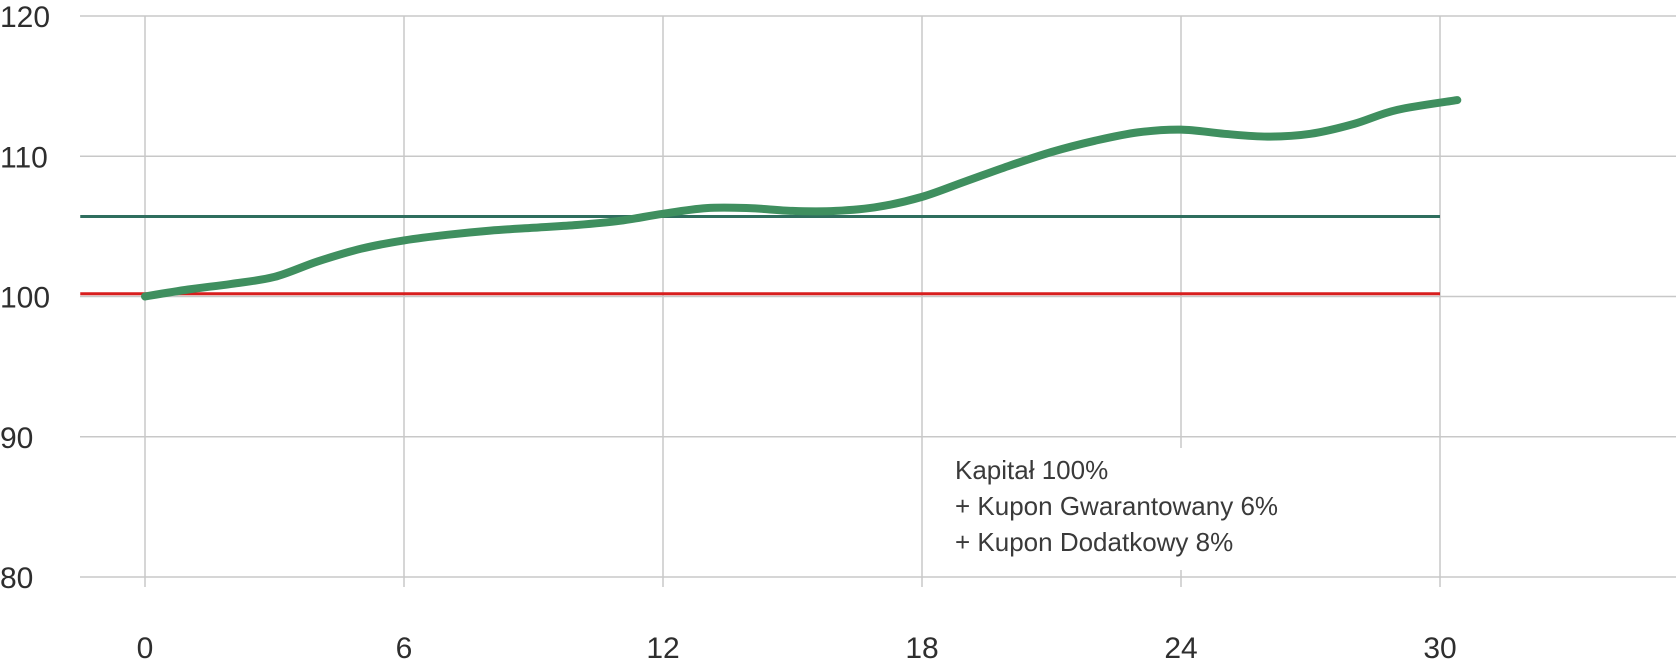  Describe the element at coordinates (1094, 542) in the screenshot. I see `annotation-line-3: + Kupon Dodatkowy 8%` at that location.